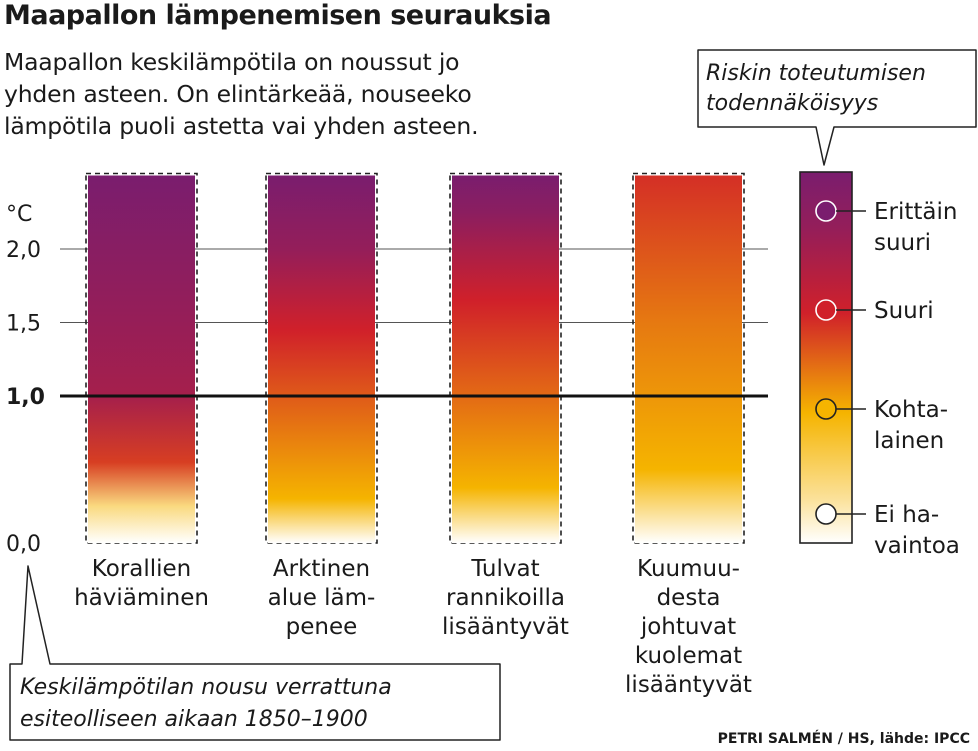  I want to click on category-label: rannikoilla, so click(505, 598).